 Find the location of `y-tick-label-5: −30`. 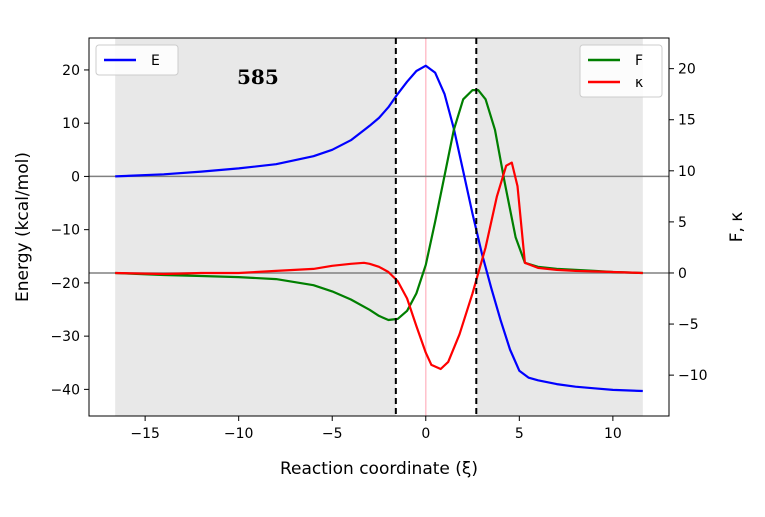

y-tick-label-5: −30 is located at coordinates (65, 337).